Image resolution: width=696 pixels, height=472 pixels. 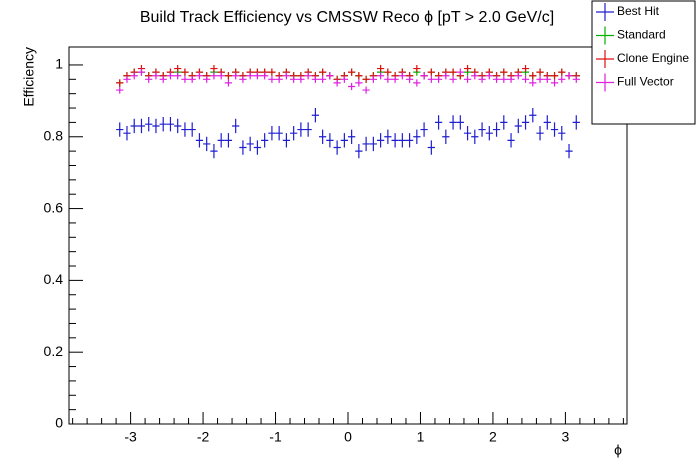 What do you see at coordinates (638, 11) in the screenshot?
I see `legend-label: Best Hit` at bounding box center [638, 11].